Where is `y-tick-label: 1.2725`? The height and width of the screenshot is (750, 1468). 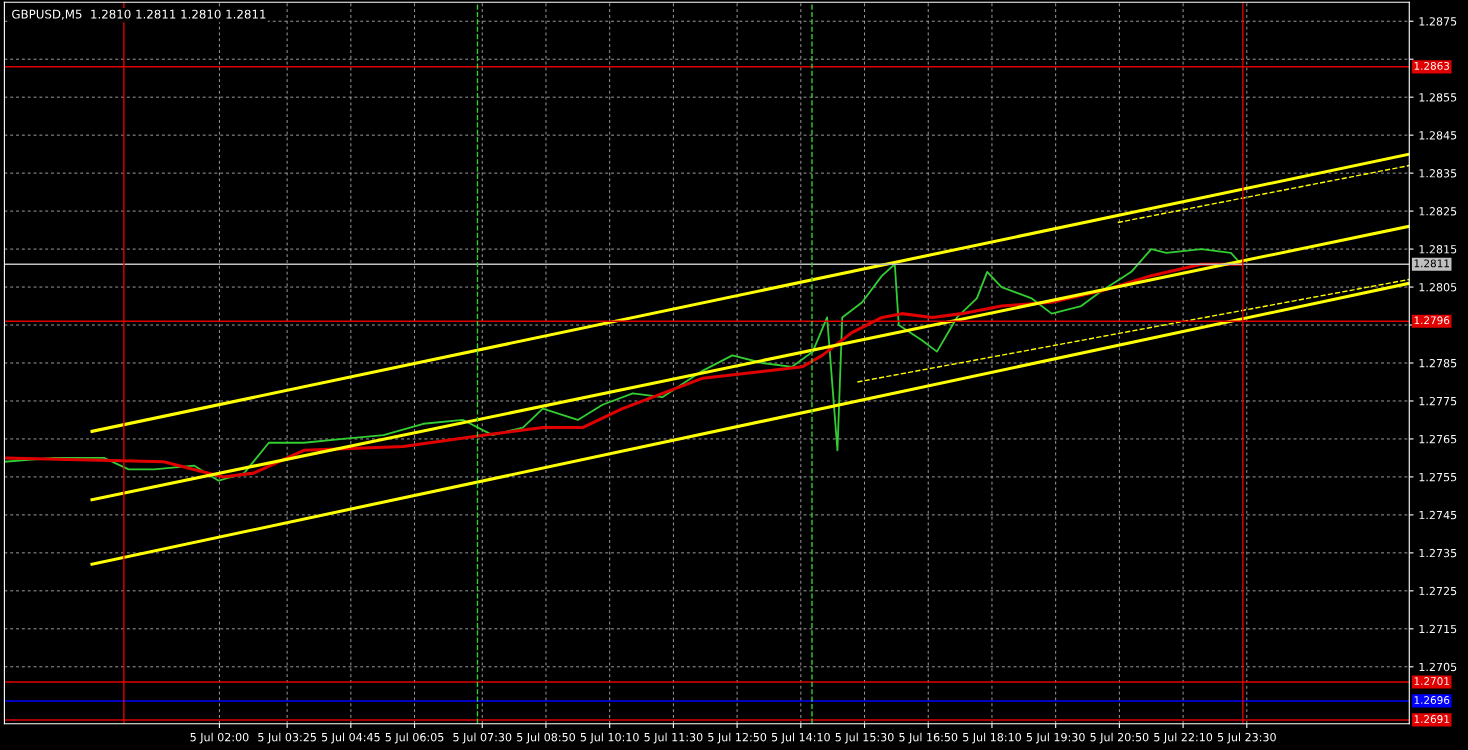
y-tick-label: 1.2725 is located at coordinates (1438, 591).